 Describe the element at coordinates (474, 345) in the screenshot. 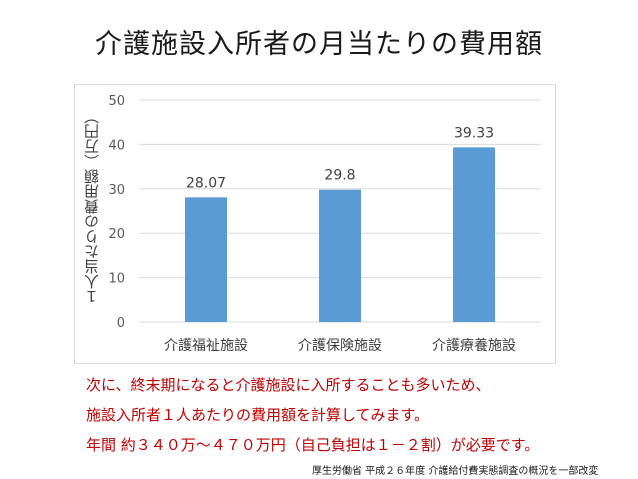

I see `x-tick-label: 介護療養施設` at that location.